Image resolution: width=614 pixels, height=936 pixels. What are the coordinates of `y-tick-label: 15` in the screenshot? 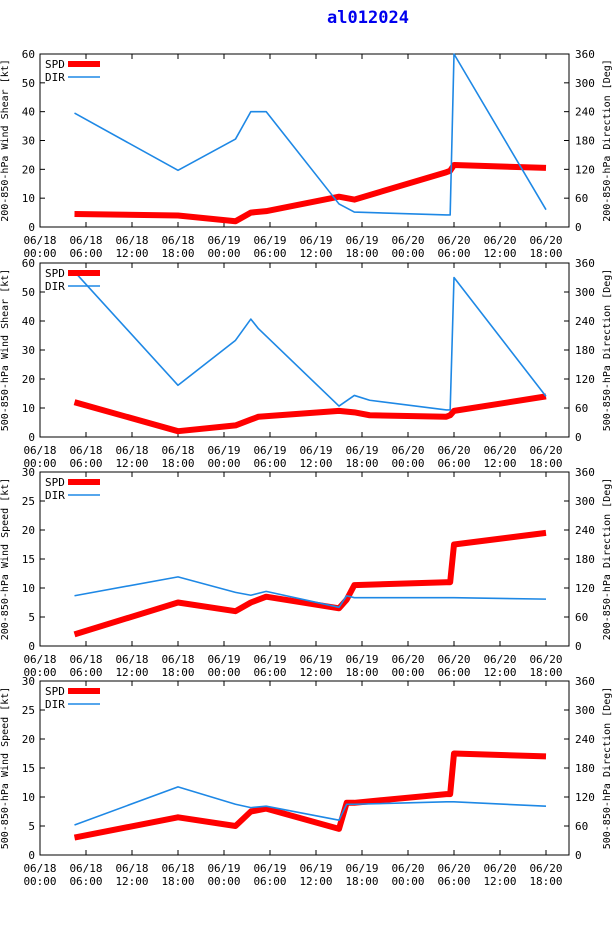 It's located at (28, 559).